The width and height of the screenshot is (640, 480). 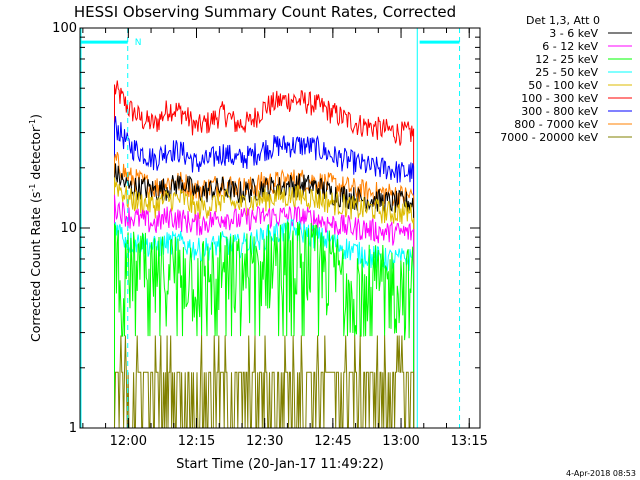 I want to click on y-tick-label: 10, so click(x=68, y=228).